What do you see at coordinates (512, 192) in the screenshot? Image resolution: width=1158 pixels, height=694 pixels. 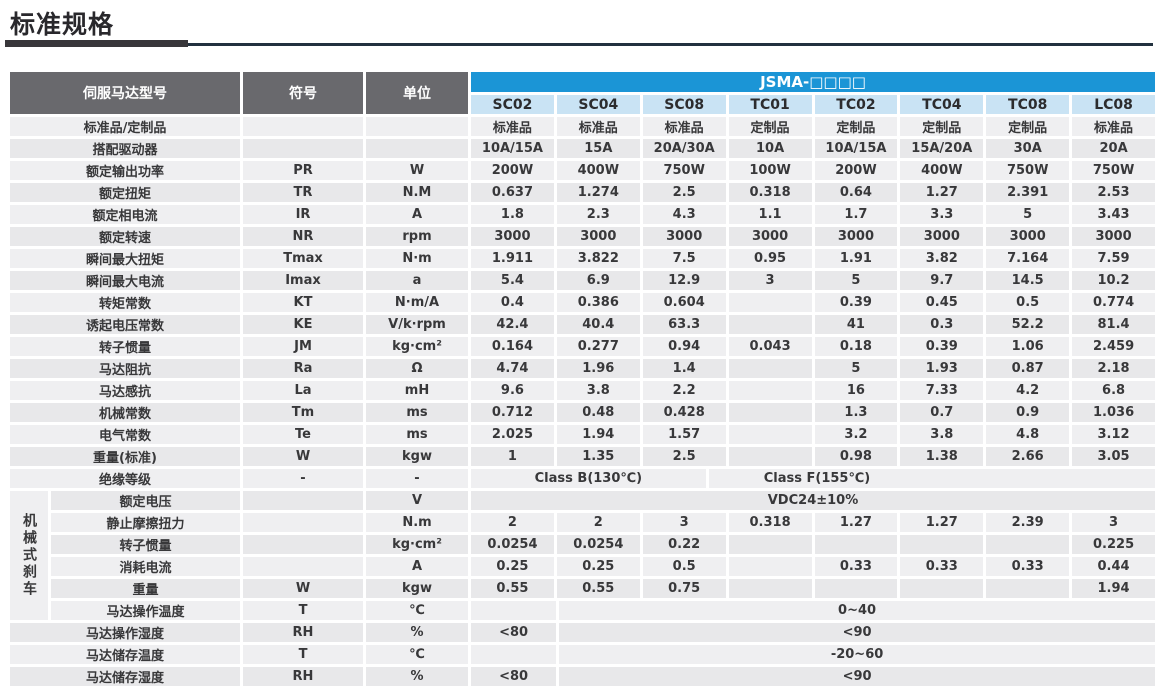 I see `value-cell: 0.637` at bounding box center [512, 192].